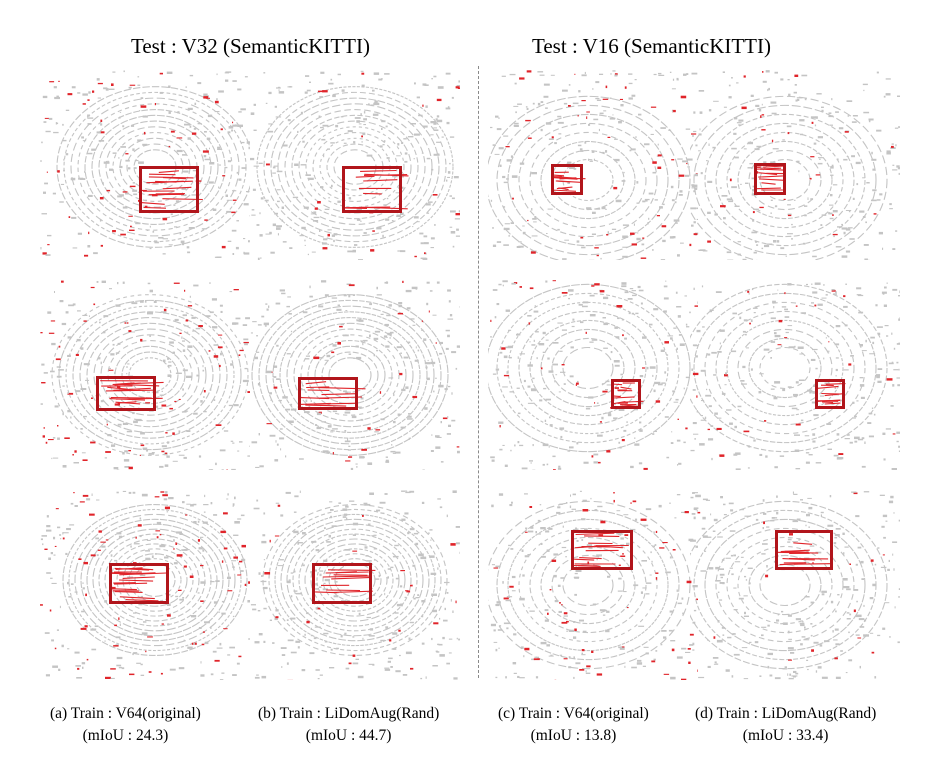 This screenshot has height=771, width=952. Describe the element at coordinates (573, 735) in the screenshot. I see `caption-c-metric: (mIoU : 13.8)` at that location.